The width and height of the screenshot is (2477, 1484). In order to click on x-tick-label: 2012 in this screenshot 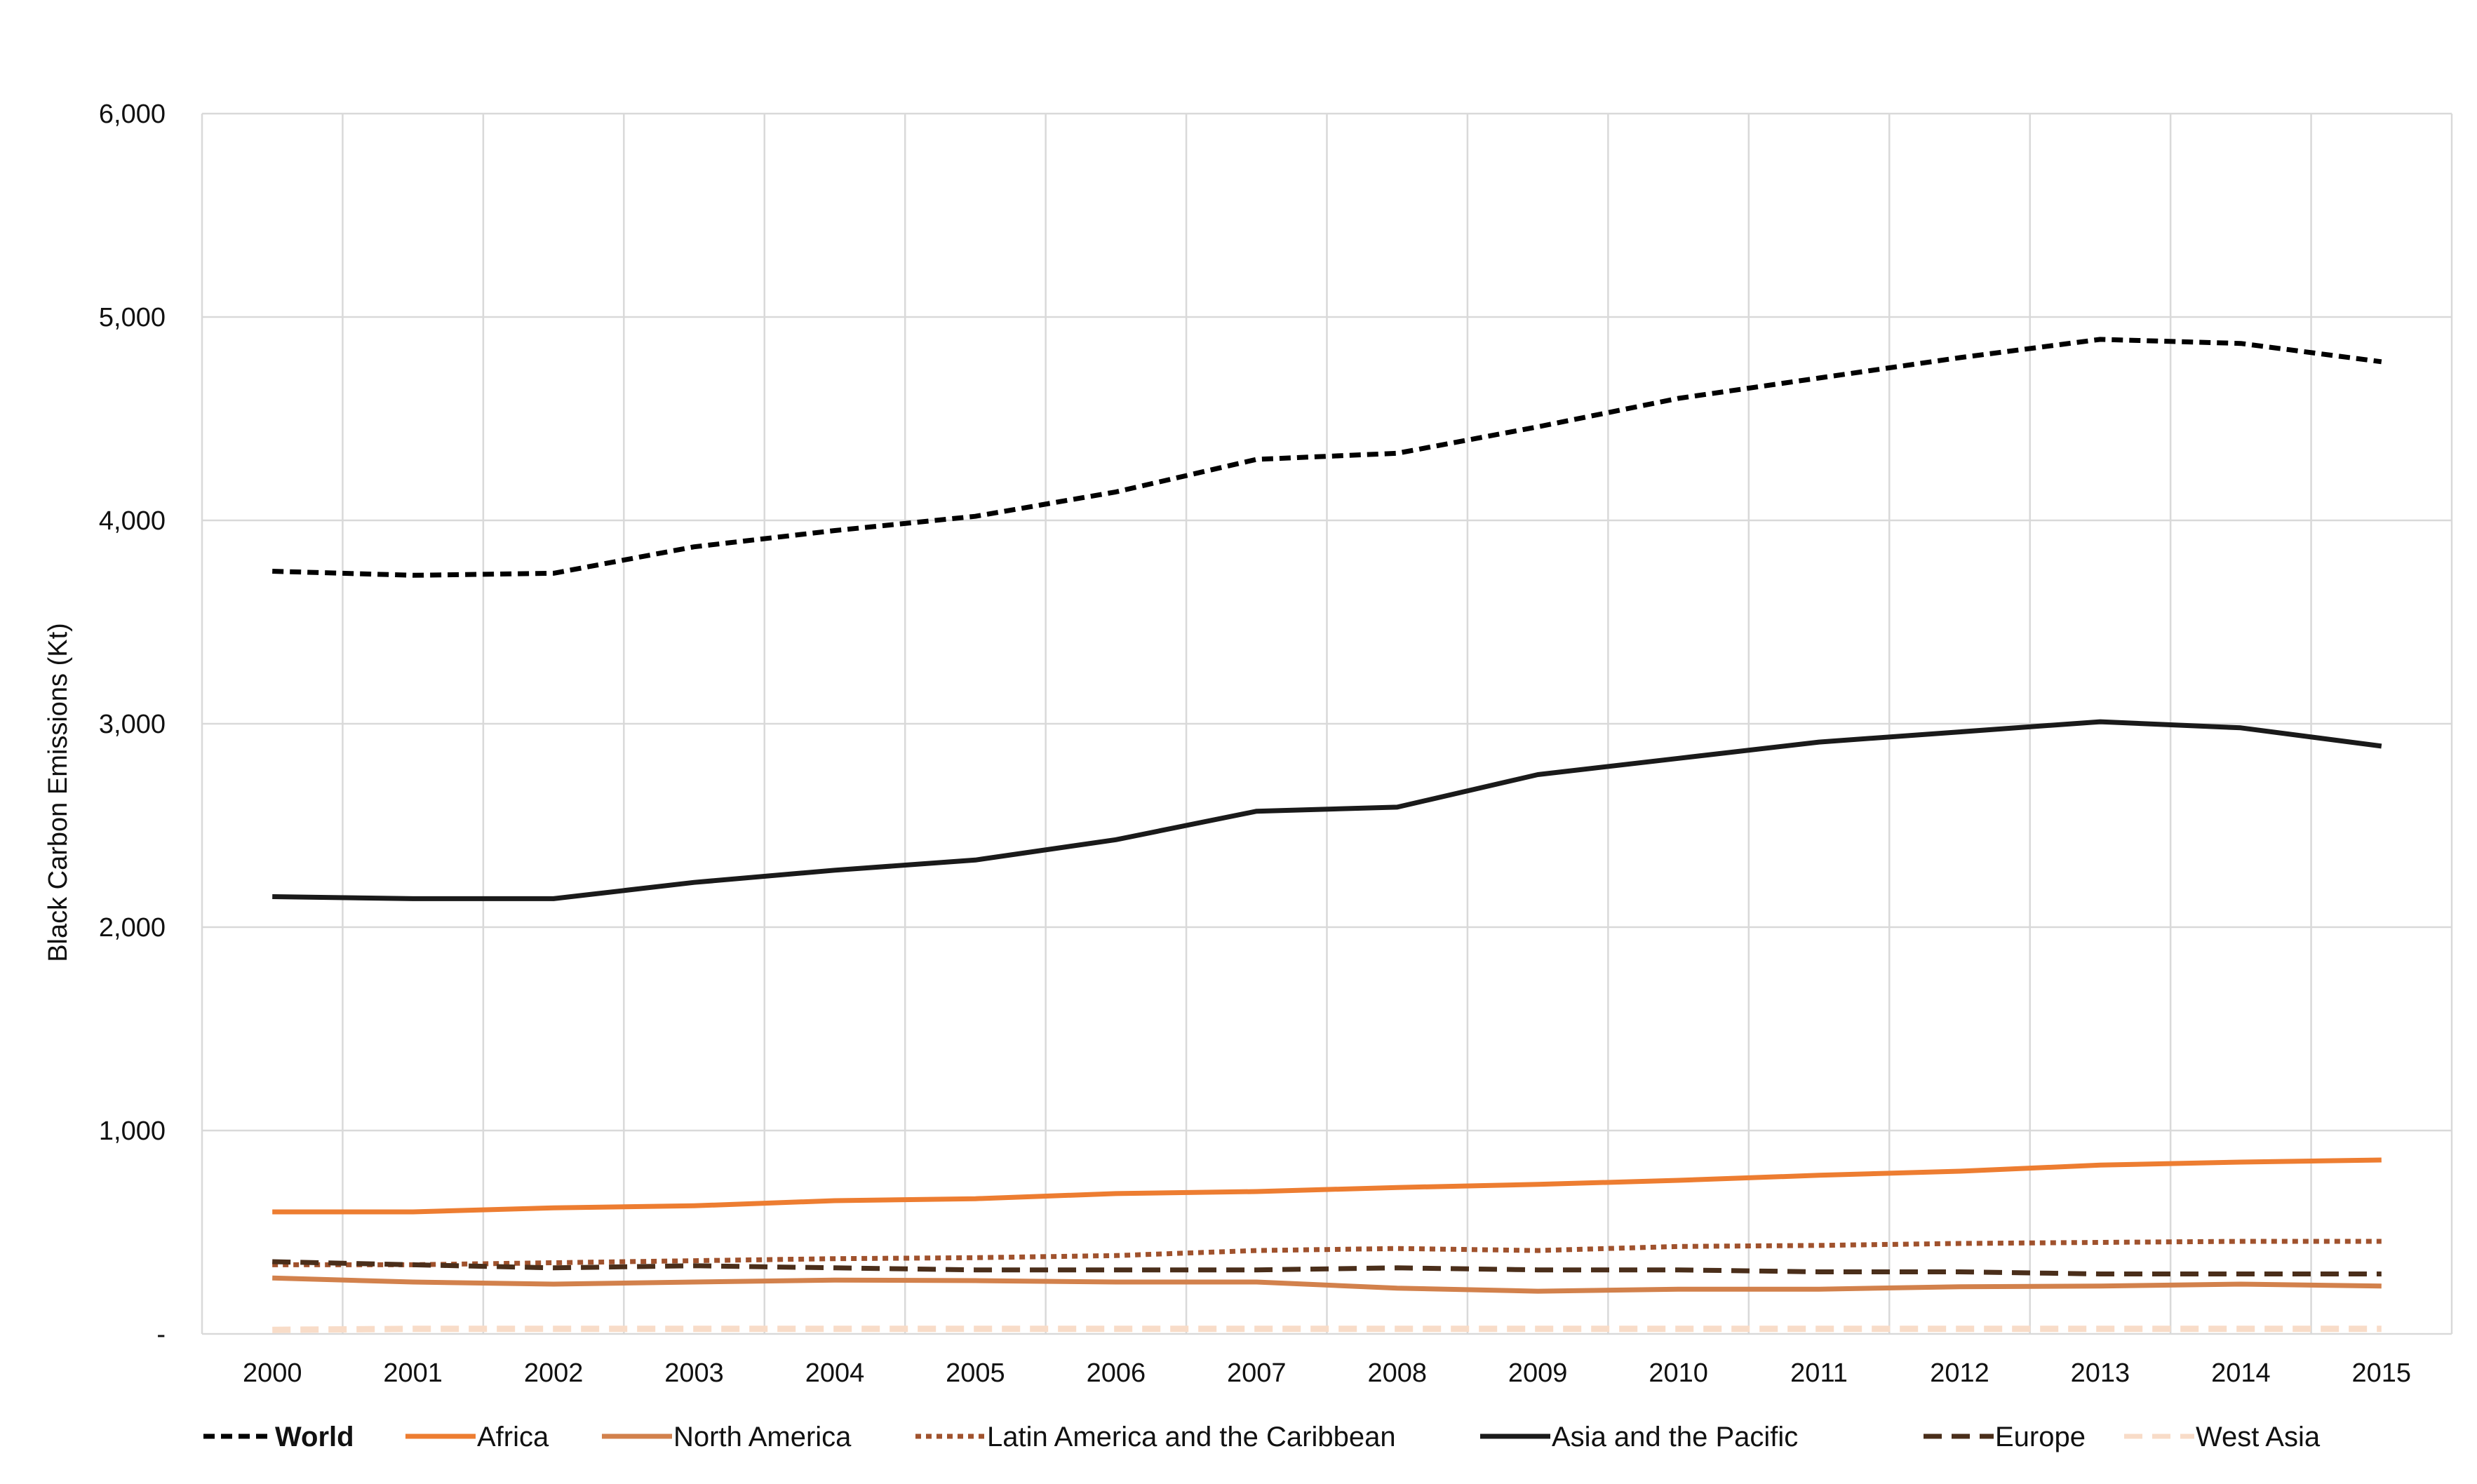, I will do `click(1959, 1373)`.